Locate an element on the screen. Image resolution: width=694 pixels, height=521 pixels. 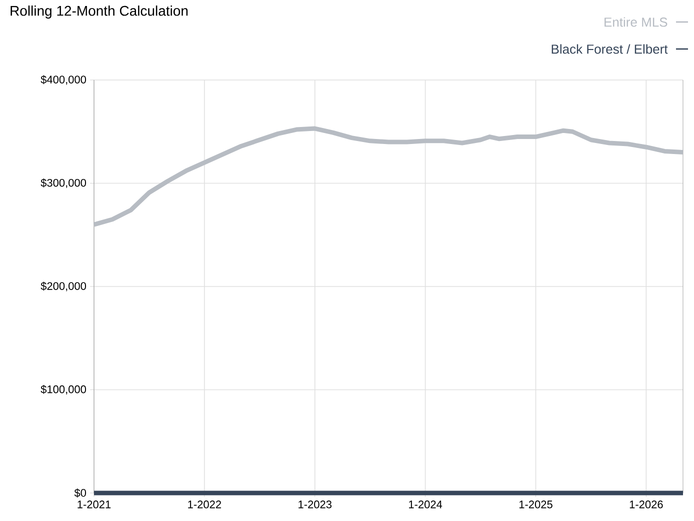
y-tick-label: $400,000 is located at coordinates (63, 80).